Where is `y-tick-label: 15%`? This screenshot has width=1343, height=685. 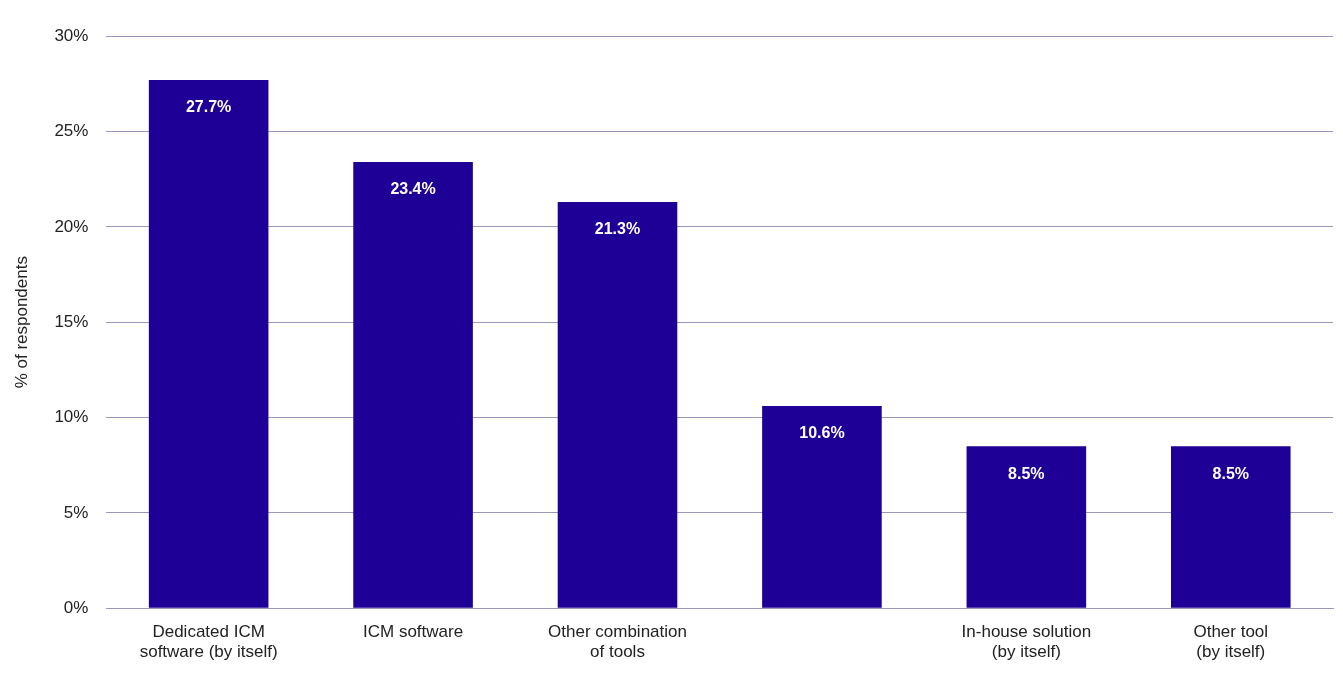 y-tick-label: 15% is located at coordinates (71, 321).